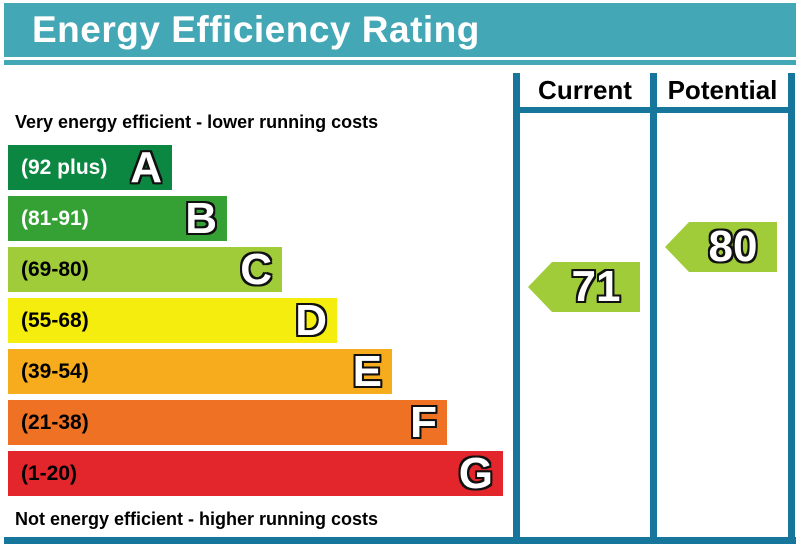 Image resolution: width=800 pixels, height=547 pixels. I want to click on table-border-right, so click(791, 305).